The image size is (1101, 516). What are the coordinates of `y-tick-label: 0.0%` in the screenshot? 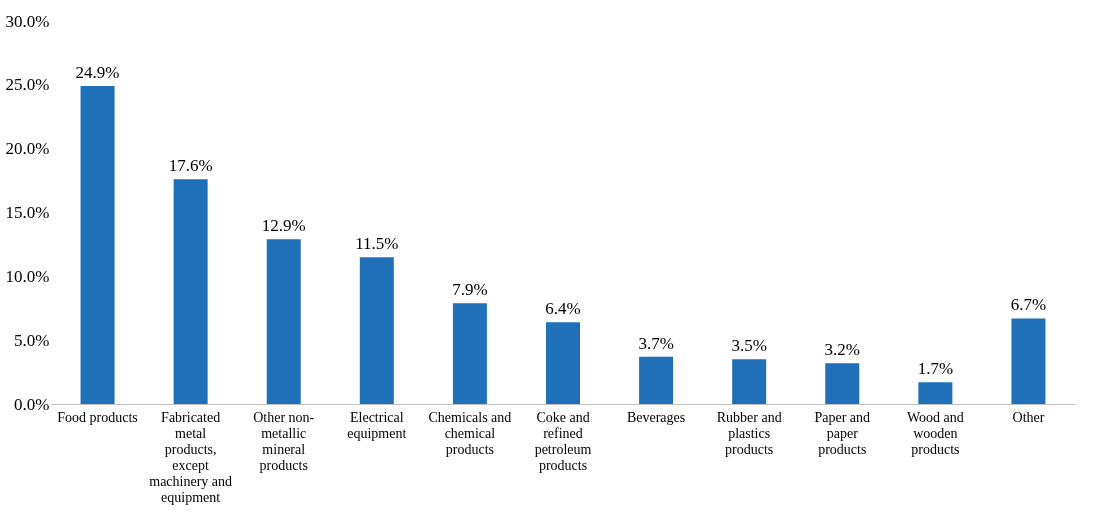 It's located at (32, 404).